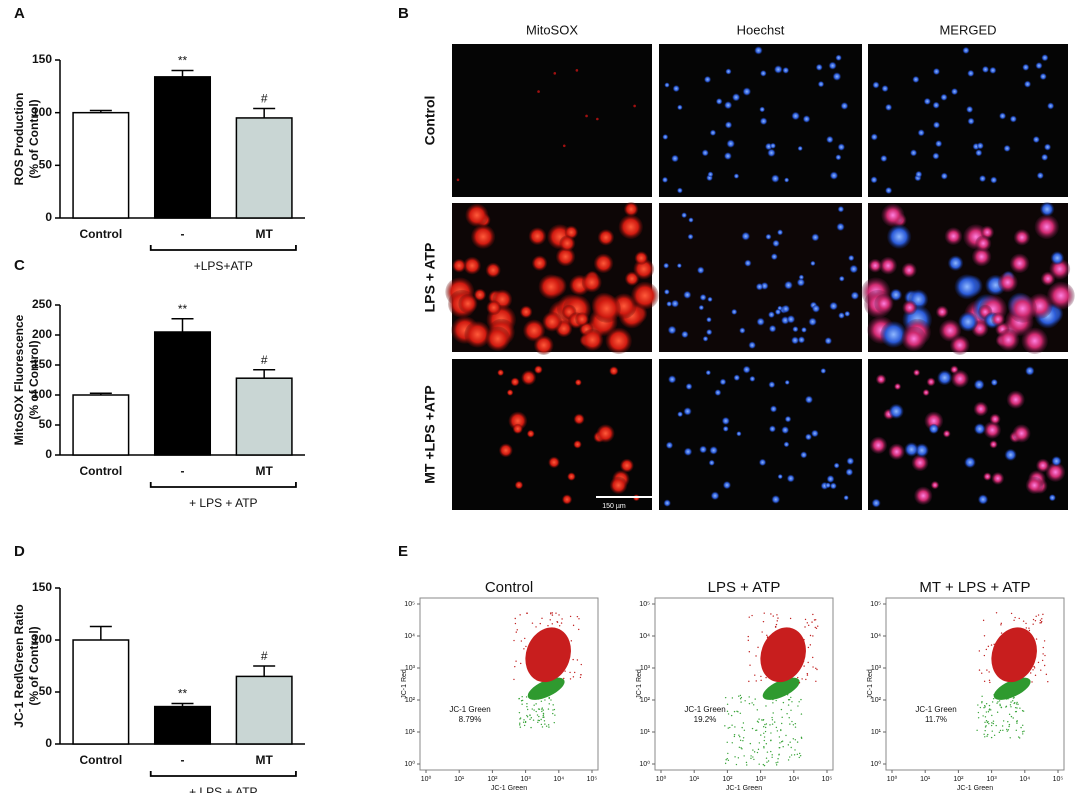 Image resolution: width=1084 pixels, height=793 pixels. What do you see at coordinates (744, 587) in the screenshot?
I see `plot-title: LPS + ATP` at bounding box center [744, 587].